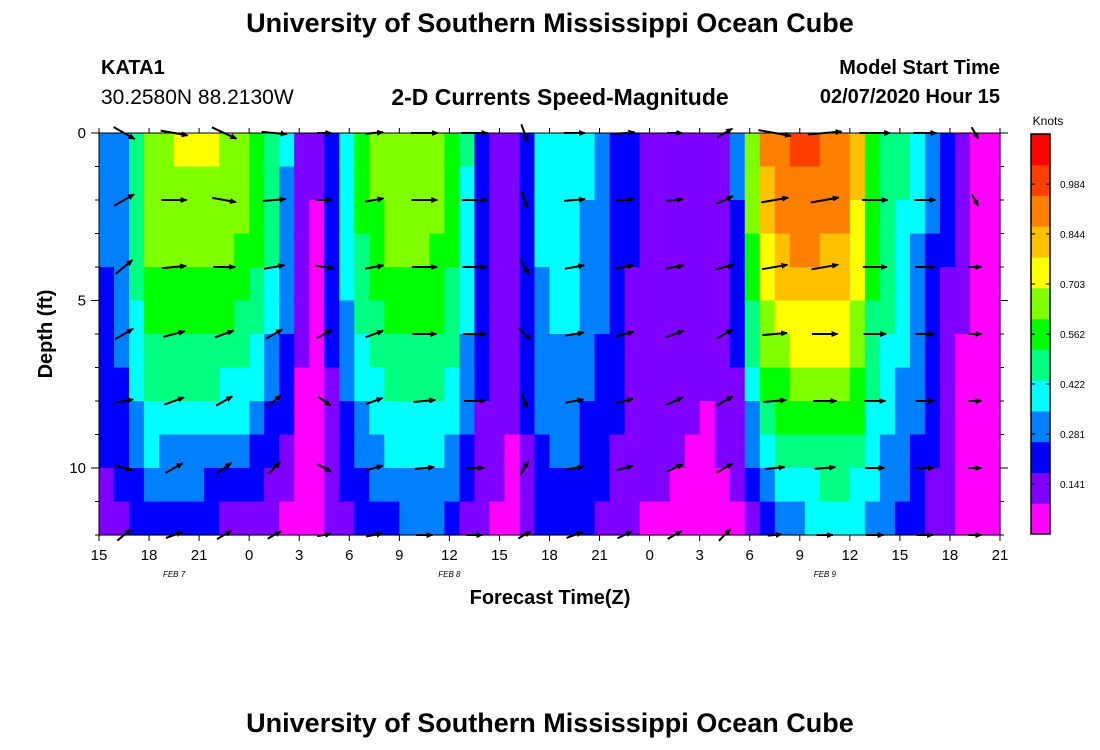 This screenshot has height=750, width=1100. What do you see at coordinates (599, 555) in the screenshot?
I see `x-tick-label: 21` at bounding box center [599, 555].